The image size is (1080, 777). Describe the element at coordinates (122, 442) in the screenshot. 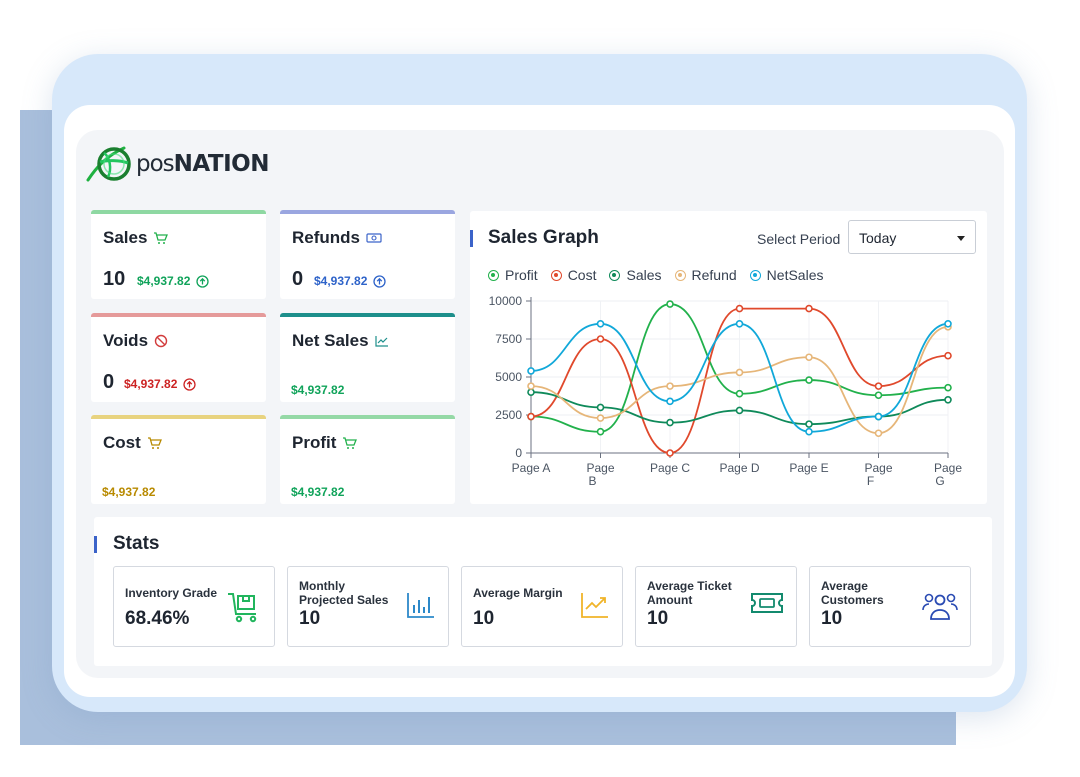

I see `cost-title: Cost` at that location.